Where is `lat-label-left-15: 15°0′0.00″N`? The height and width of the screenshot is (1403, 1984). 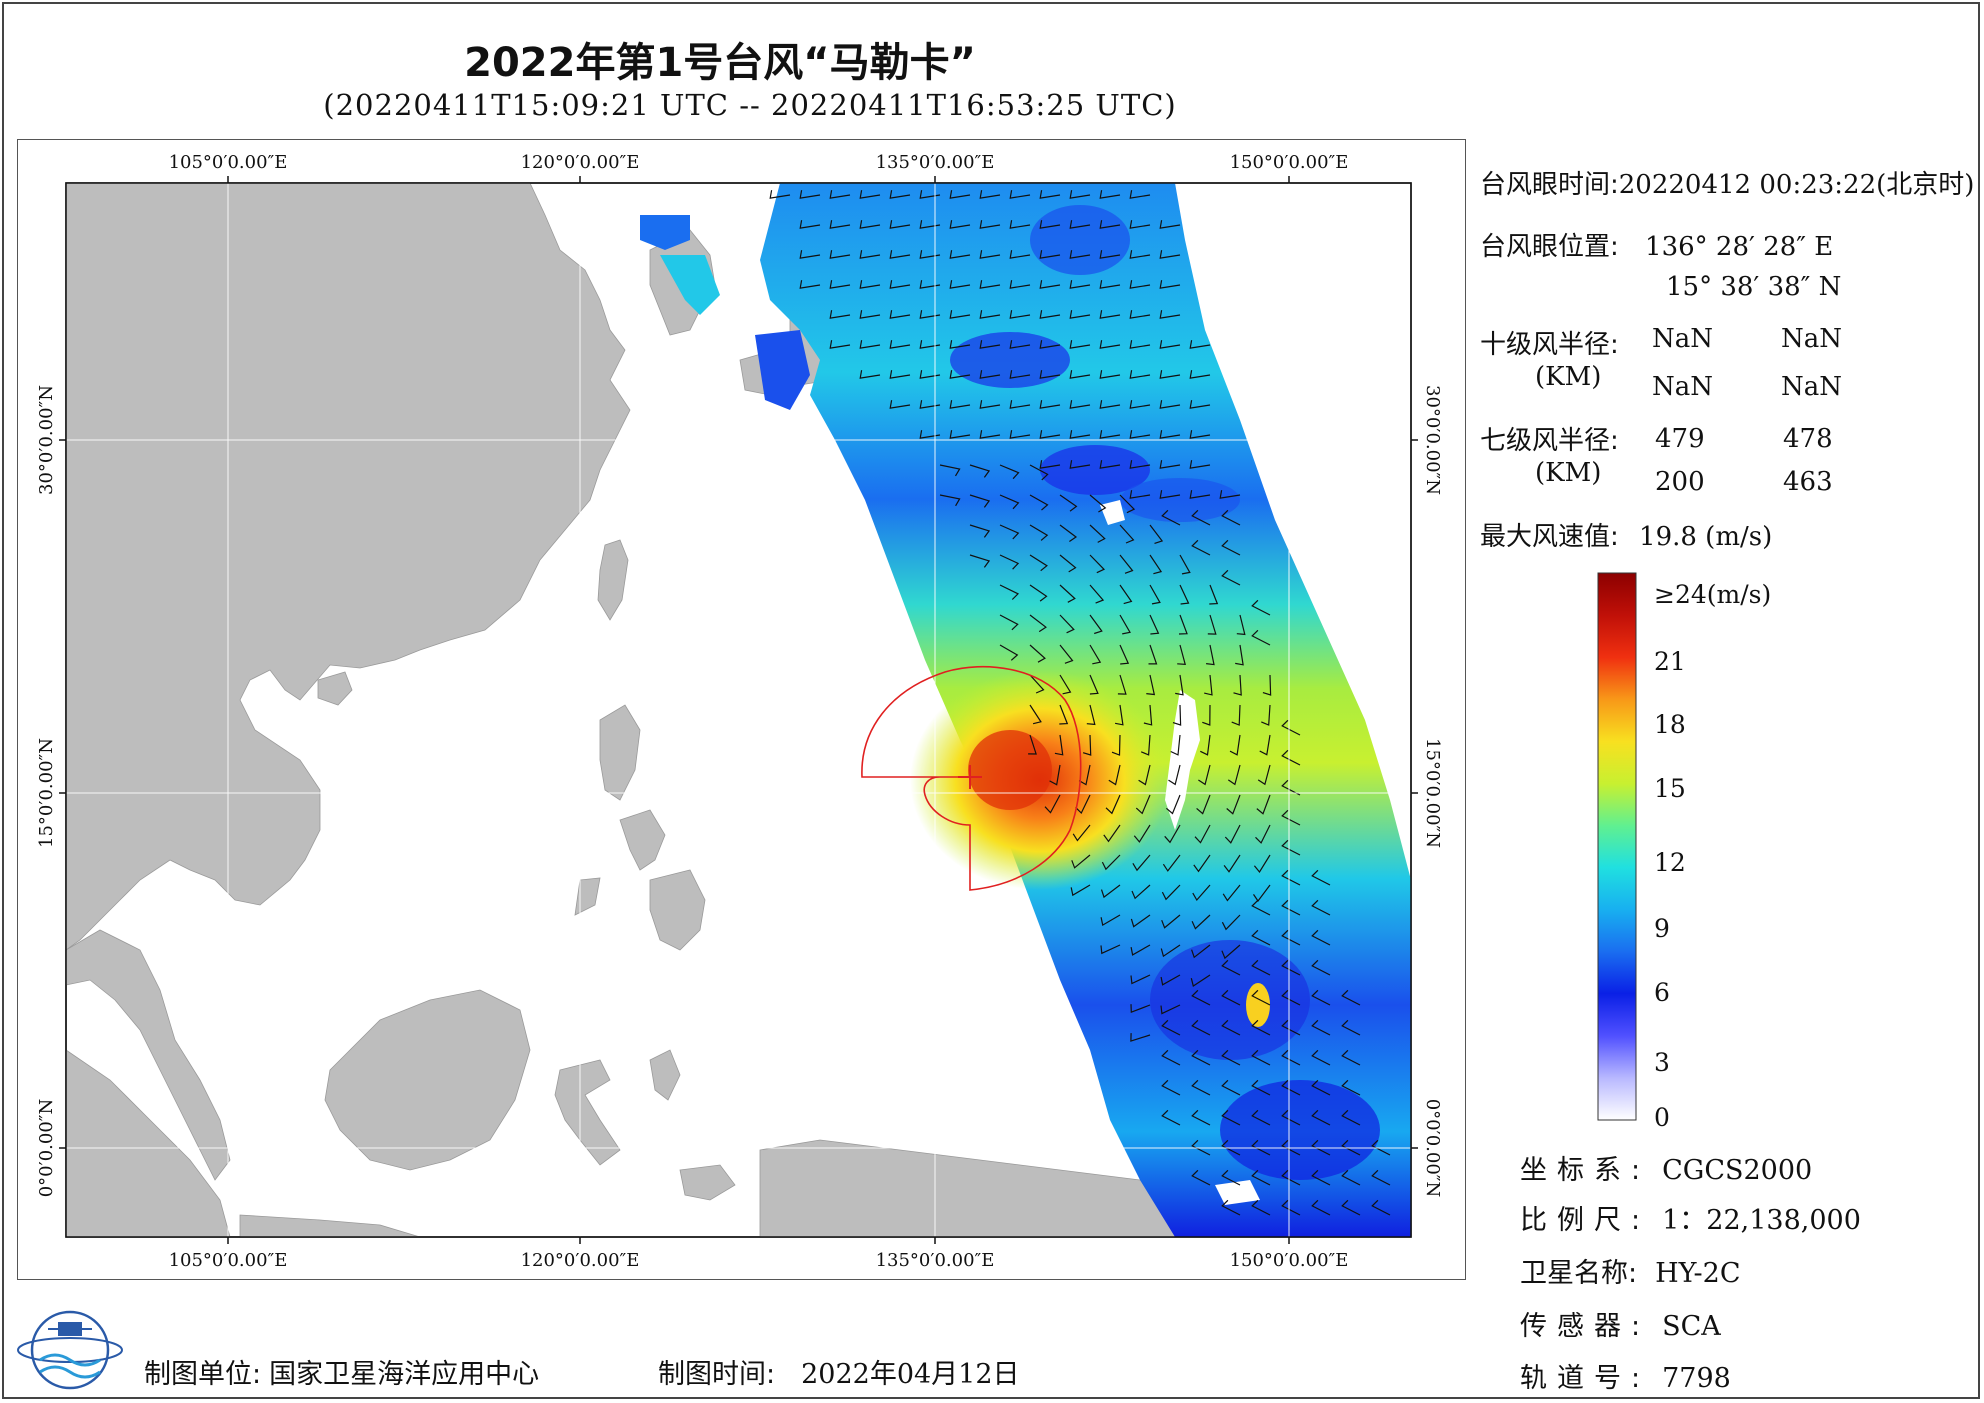
lat-label-left-15: 15°0′0.00″N is located at coordinates (46, 793).